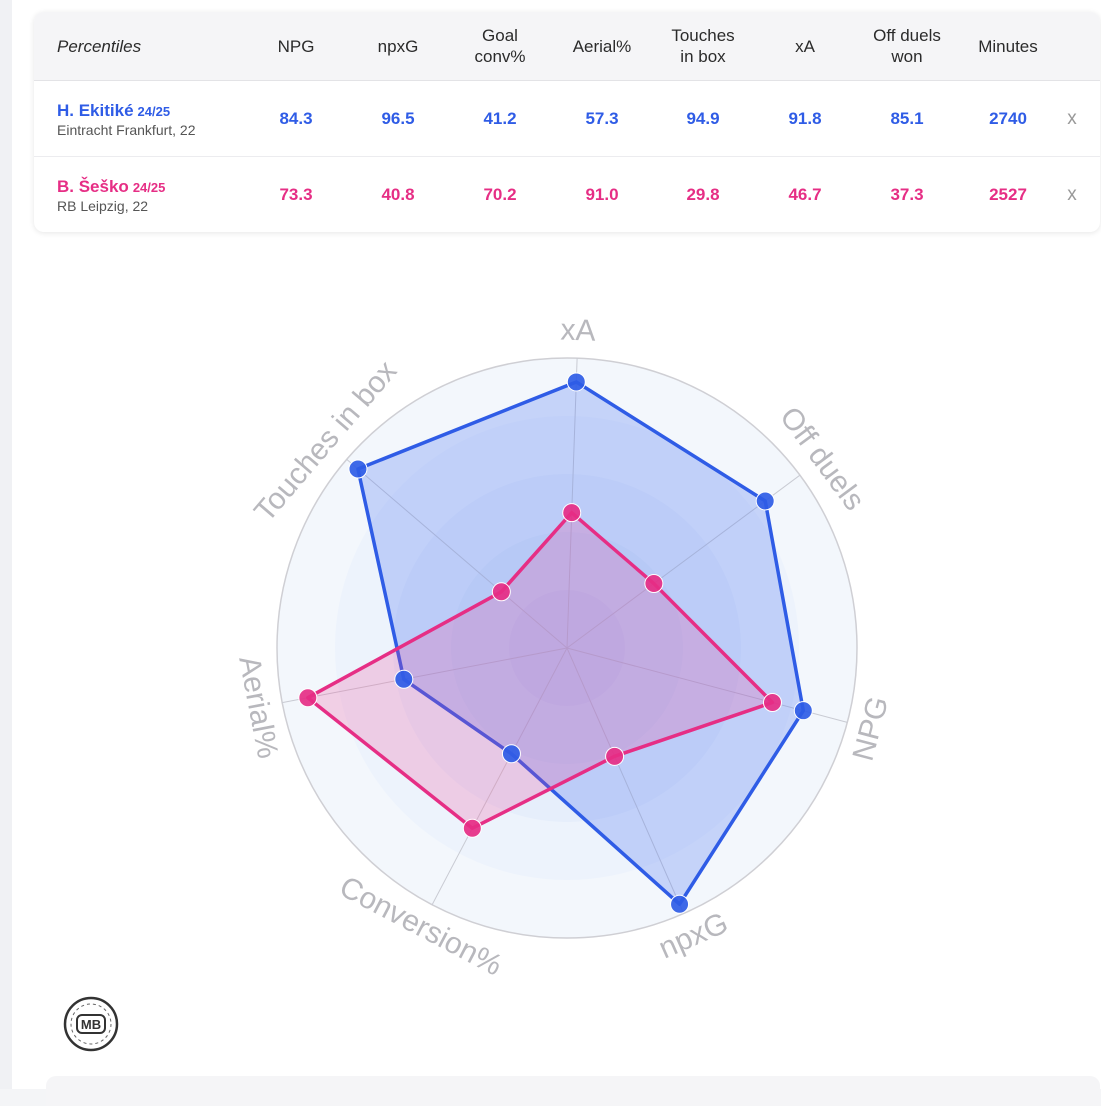 This screenshot has height=1106, width=1101. What do you see at coordinates (871, 728) in the screenshot?
I see `axis-label: NPG` at bounding box center [871, 728].